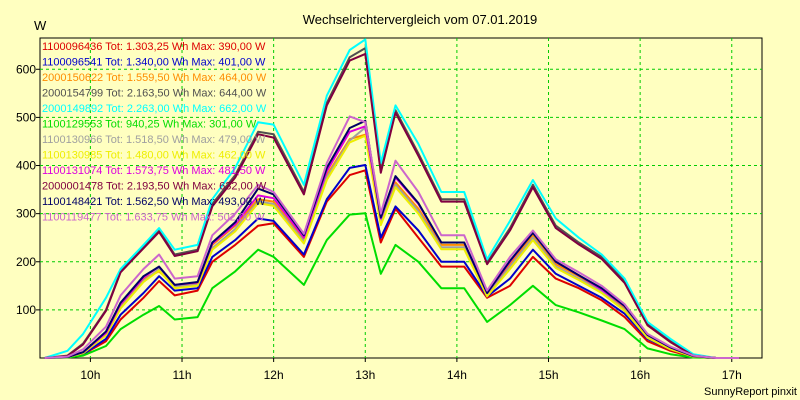  I want to click on x-tick-label: 16h, so click(640, 375).